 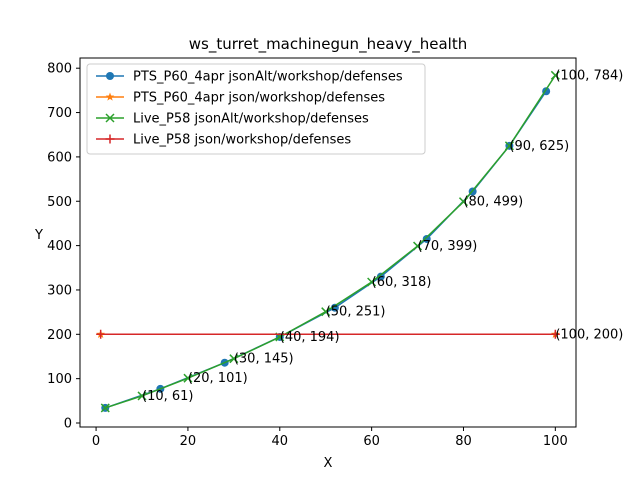 What do you see at coordinates (59, 246) in the screenshot?
I see `y-tick-label: 400` at bounding box center [59, 246].